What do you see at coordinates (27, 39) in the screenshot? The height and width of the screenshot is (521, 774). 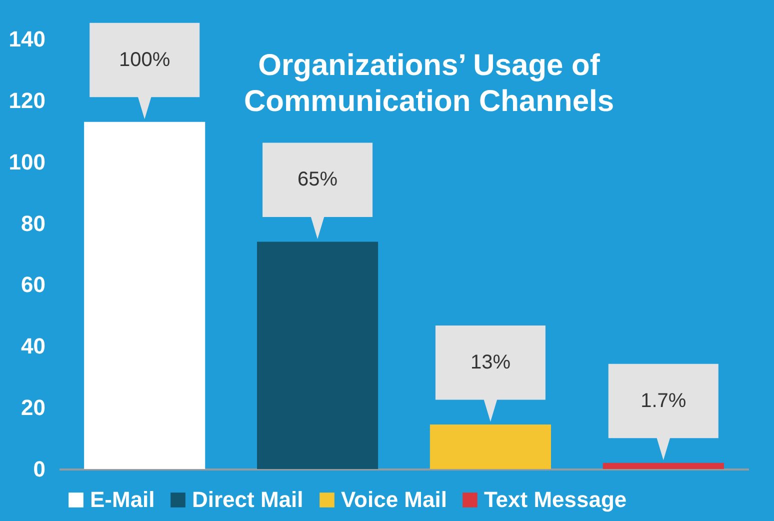 I see `y-tick-label: 140` at bounding box center [27, 39].